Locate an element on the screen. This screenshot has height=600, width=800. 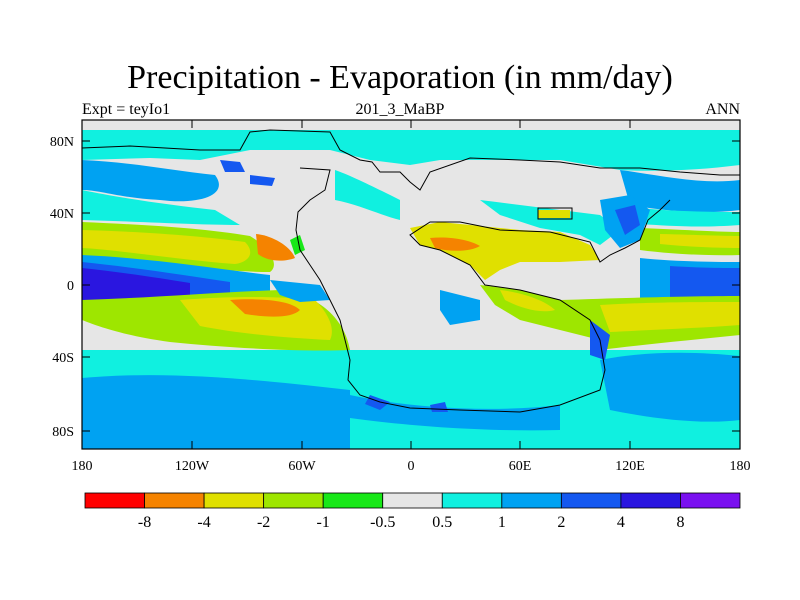
colorbar-level-label: -2 is located at coordinates (263, 522).